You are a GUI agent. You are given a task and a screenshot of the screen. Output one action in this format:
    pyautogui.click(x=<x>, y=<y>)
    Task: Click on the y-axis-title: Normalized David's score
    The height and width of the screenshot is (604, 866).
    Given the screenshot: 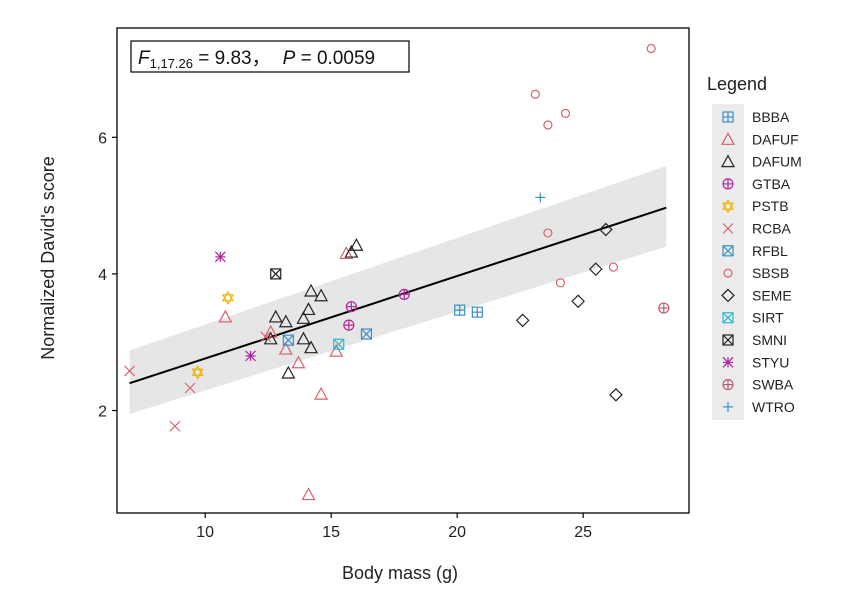 What is the action you would take?
    pyautogui.click(x=48, y=258)
    